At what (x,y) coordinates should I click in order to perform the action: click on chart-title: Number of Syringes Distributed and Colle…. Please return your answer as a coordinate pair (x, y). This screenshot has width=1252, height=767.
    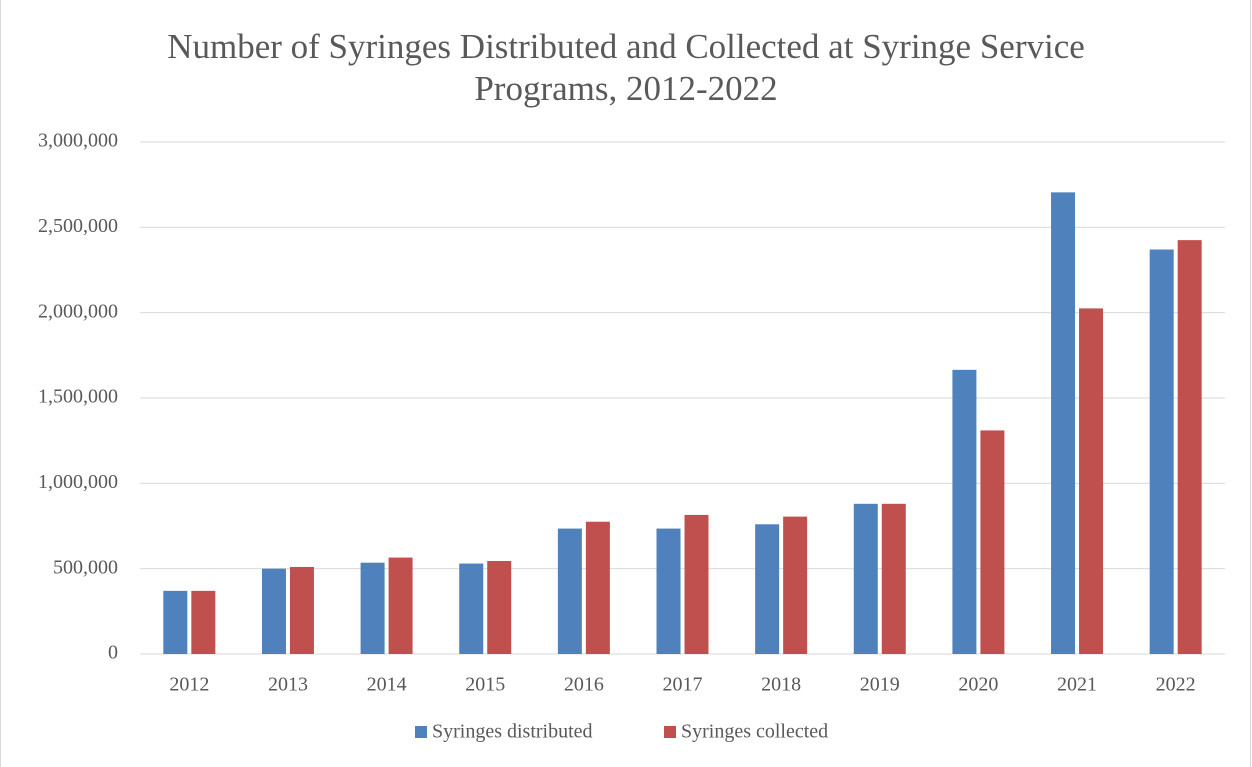
    Looking at the image, I should click on (626, 67).